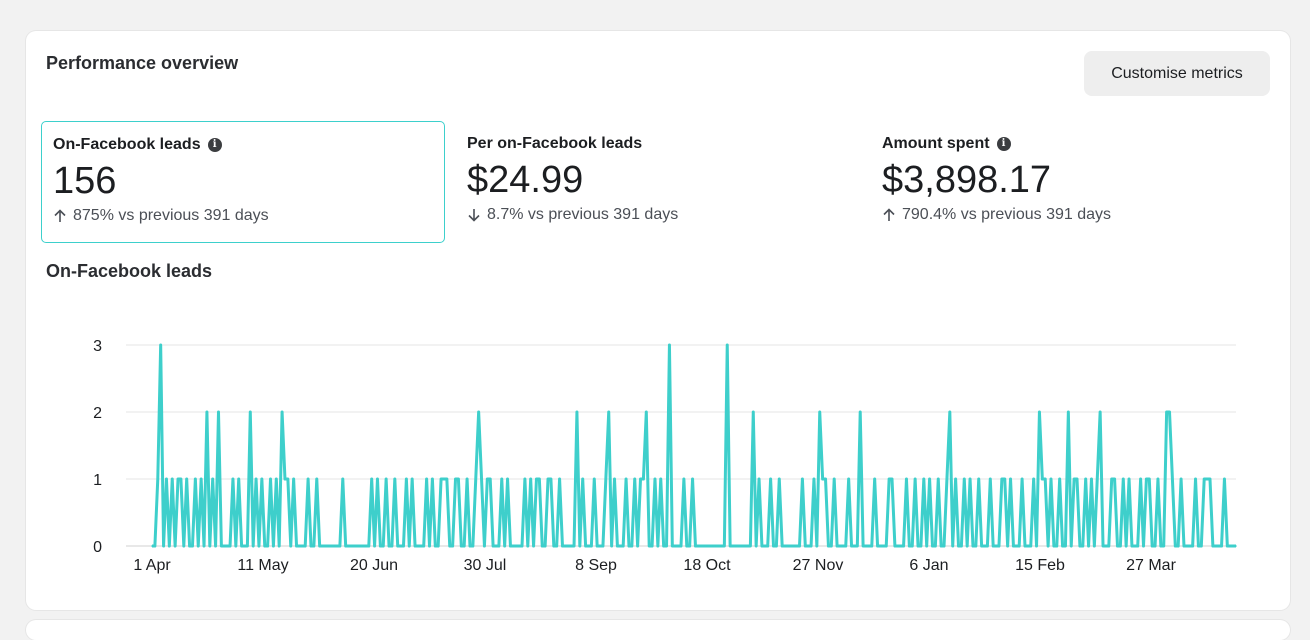 The height and width of the screenshot is (640, 1310). I want to click on arrow-up-icon, so click(889, 214).